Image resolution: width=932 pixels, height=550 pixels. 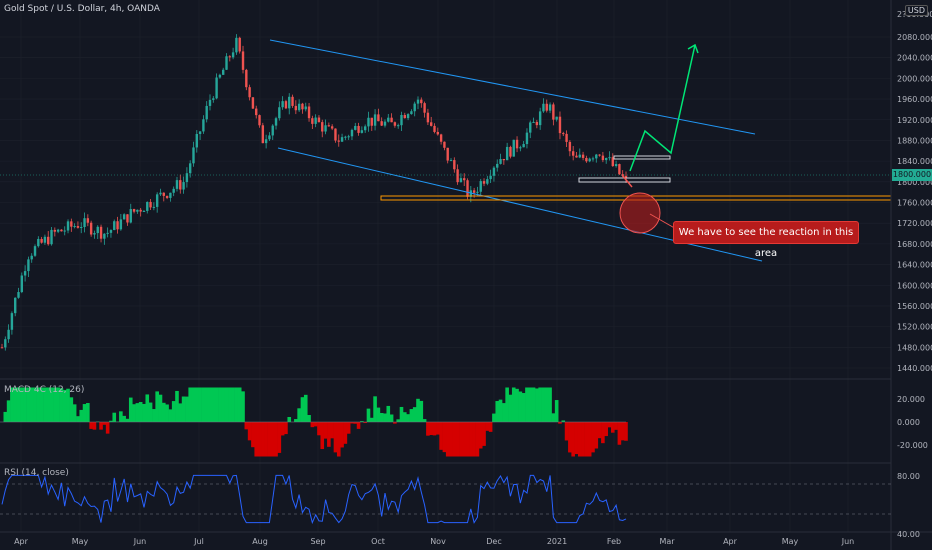 I want to click on rsi-label: RSI (14, close), so click(x=36, y=473).